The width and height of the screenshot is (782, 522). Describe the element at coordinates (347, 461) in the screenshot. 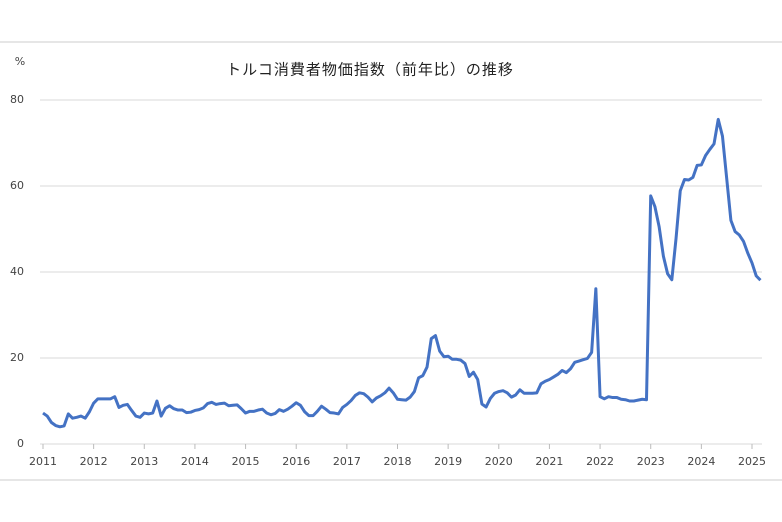

I see `x-tick-label: 2017` at that location.